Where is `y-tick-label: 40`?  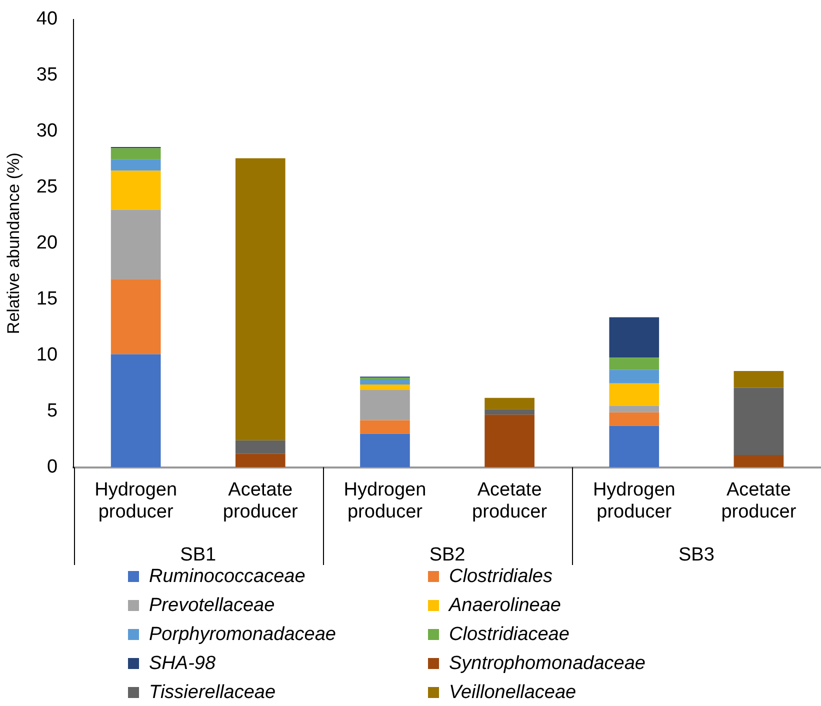
y-tick-label: 40 is located at coordinates (47, 19).